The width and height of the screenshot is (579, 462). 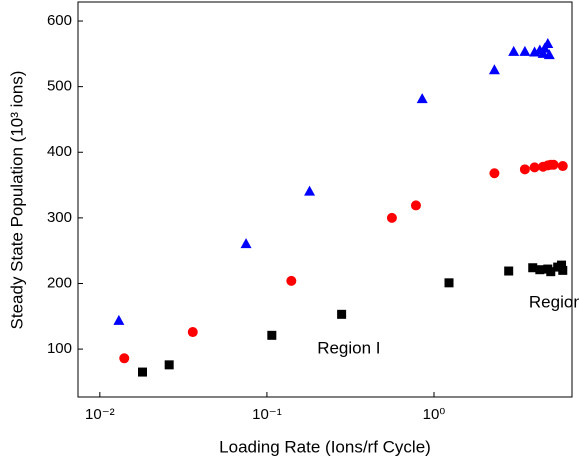 I want to click on y-axis-label: Steady State Population (10³ ions), so click(x=16, y=200).